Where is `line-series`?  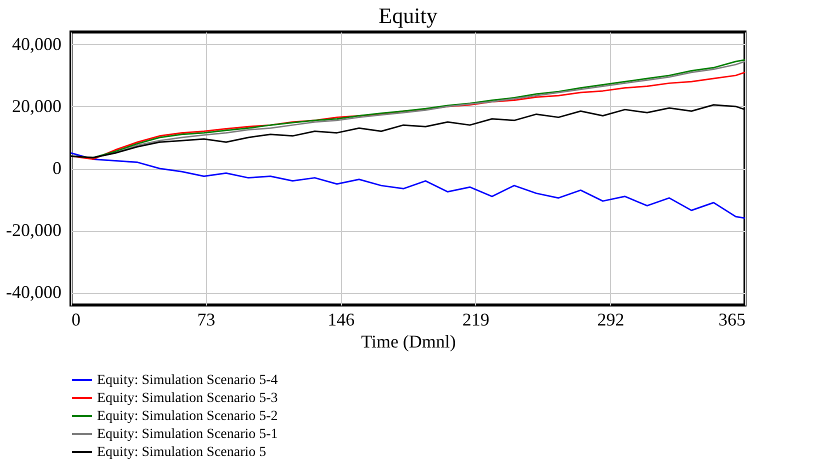
line-series is located at coordinates (408, 185).